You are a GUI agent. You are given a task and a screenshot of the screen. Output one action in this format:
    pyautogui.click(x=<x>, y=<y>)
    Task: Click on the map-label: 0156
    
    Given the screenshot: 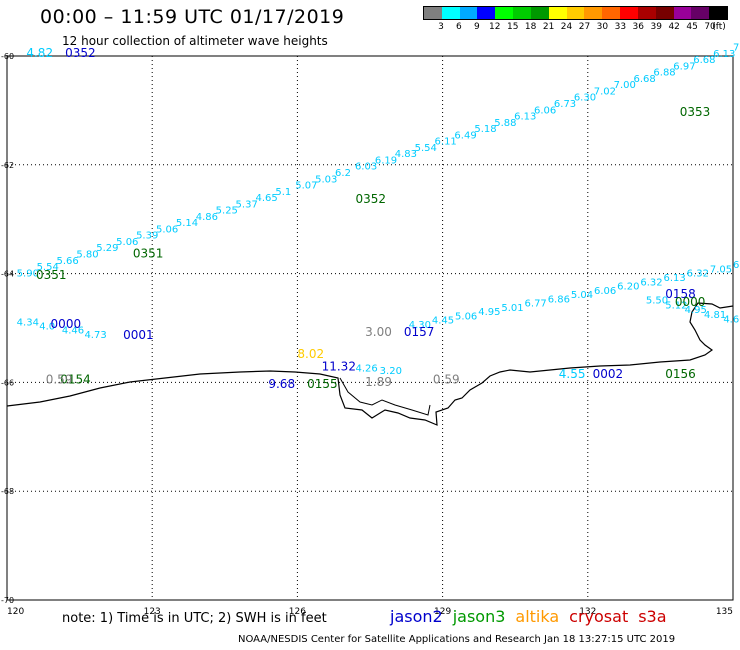 What is the action you would take?
    pyautogui.click(x=680, y=374)
    